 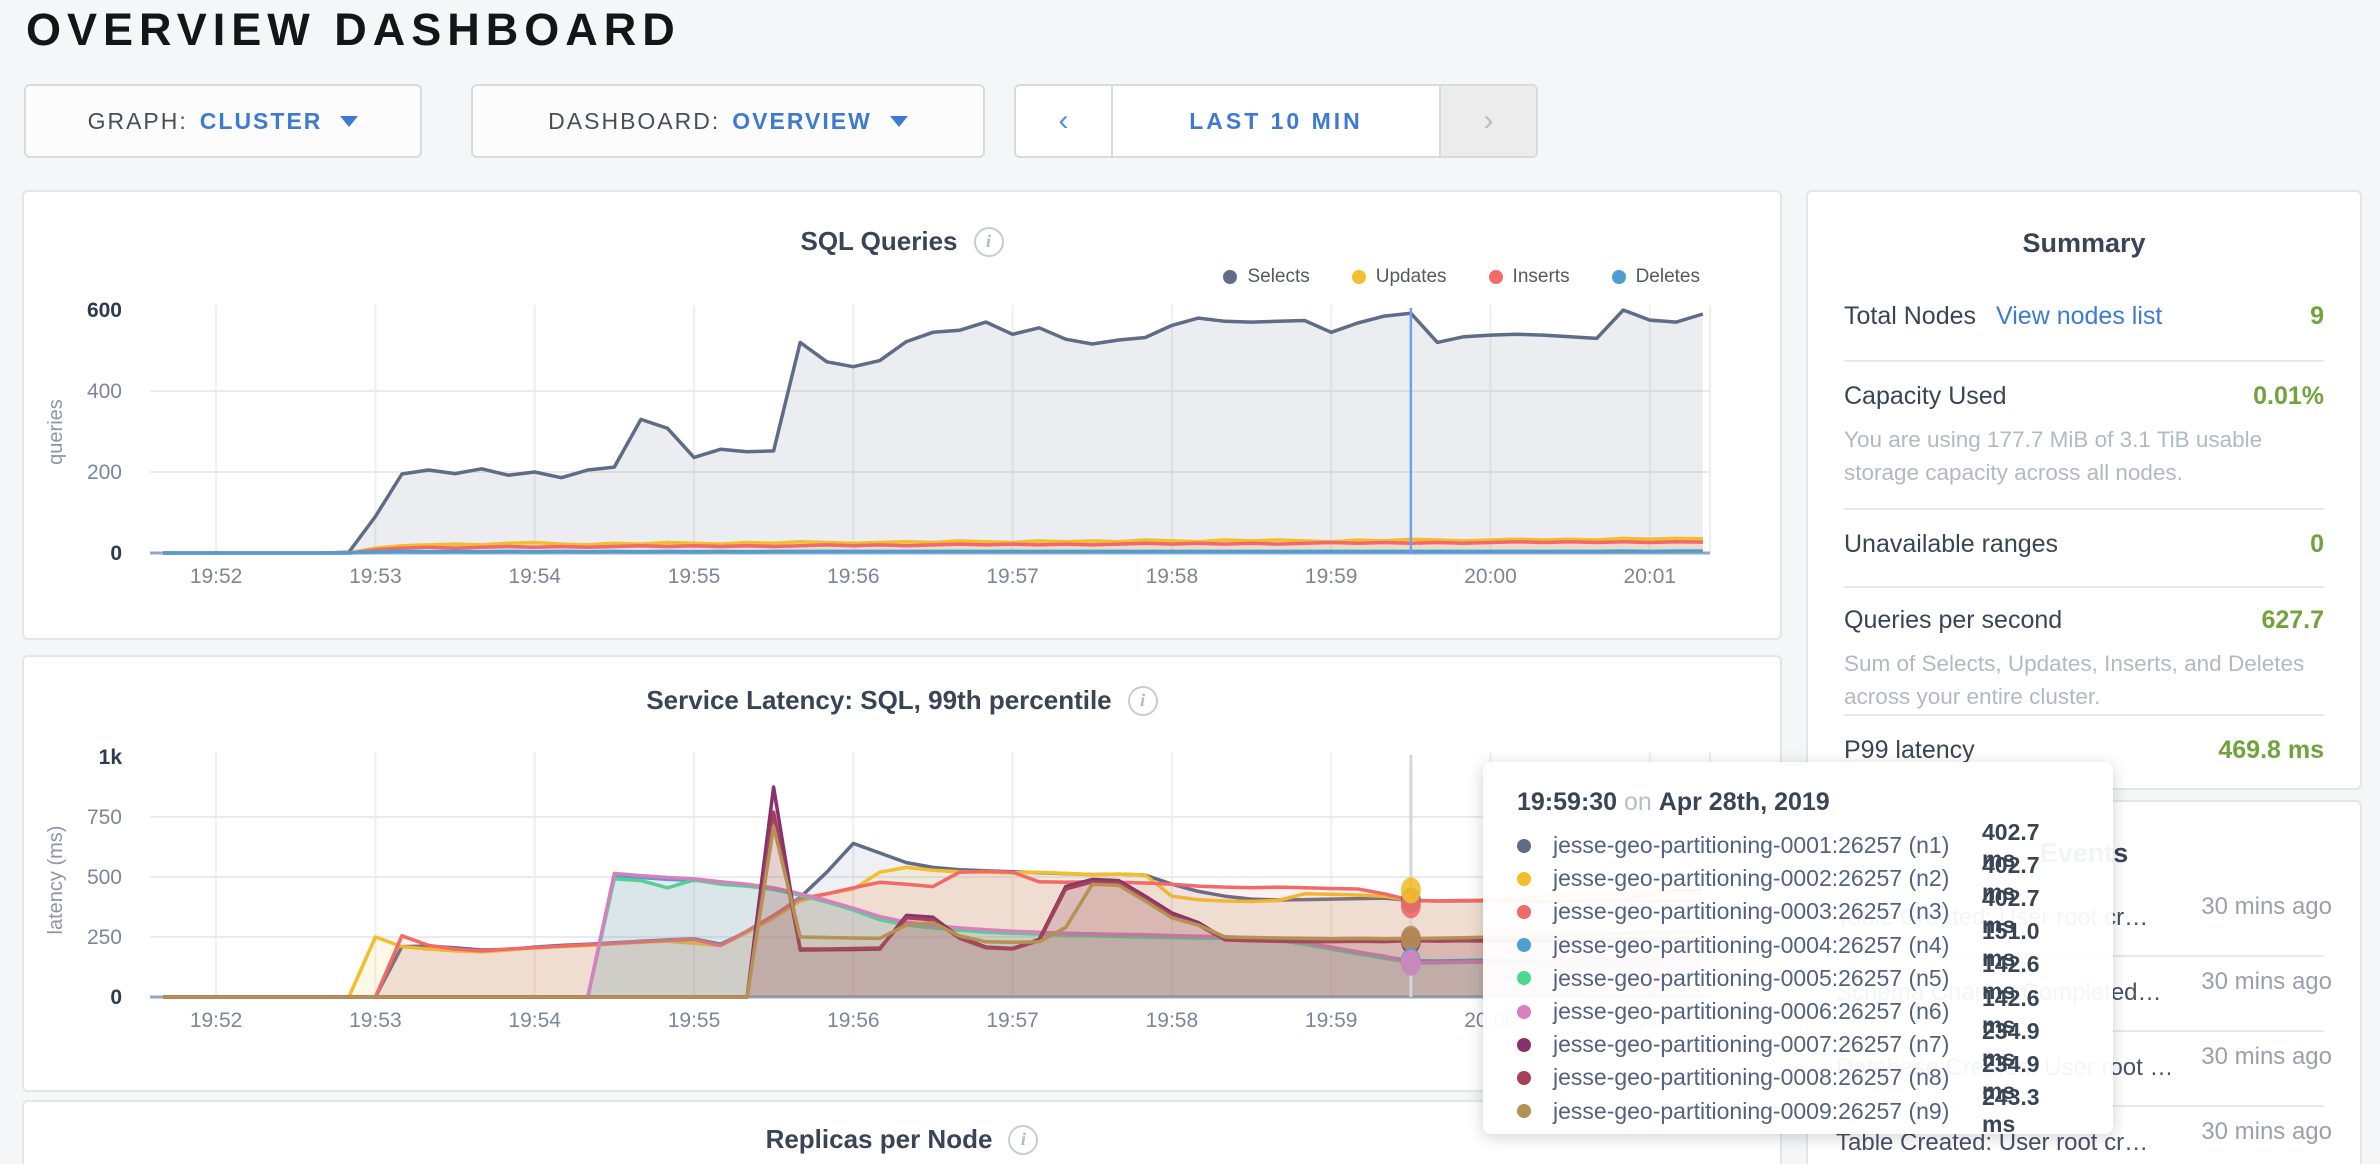 I want to click on summary-row-total-nodes: Total Nodes View nodes list 9, so click(x=2084, y=316).